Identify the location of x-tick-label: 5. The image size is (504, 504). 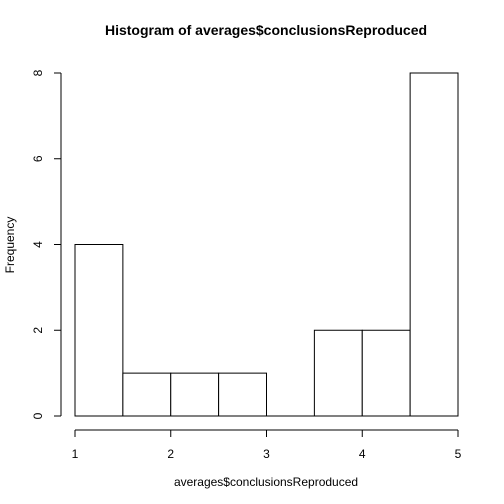
(458, 454).